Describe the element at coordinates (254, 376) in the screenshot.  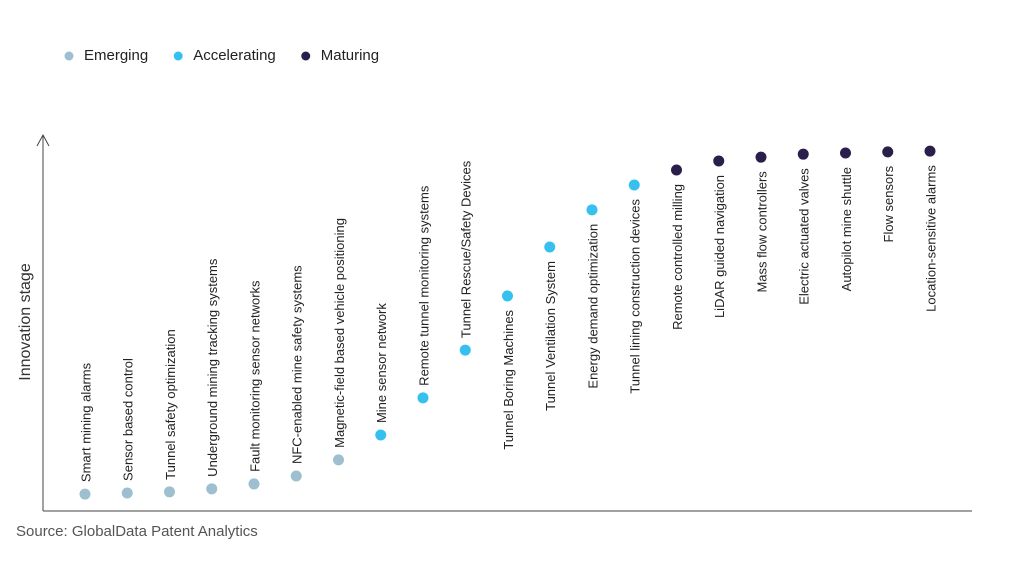
I see `point-label: Fault monitoring sensor networks` at that location.